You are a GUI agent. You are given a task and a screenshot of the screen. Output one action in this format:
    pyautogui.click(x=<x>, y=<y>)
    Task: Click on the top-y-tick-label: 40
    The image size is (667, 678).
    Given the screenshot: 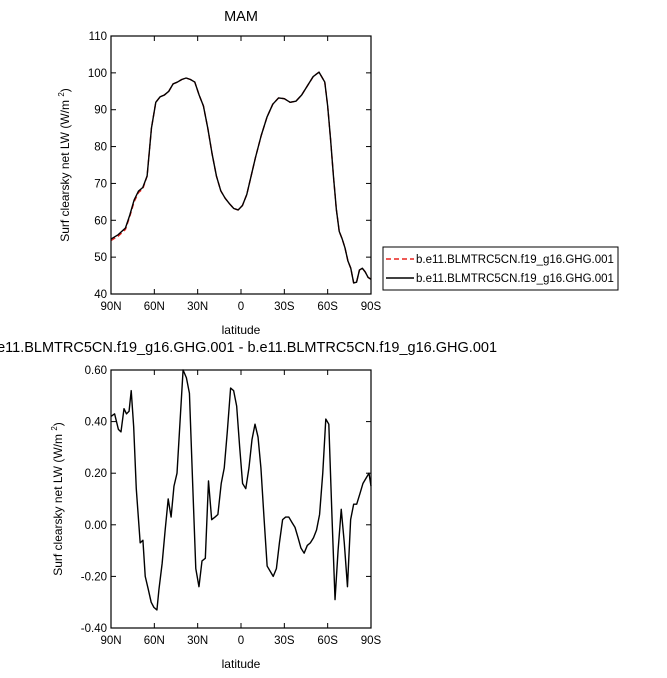 What is the action you would take?
    pyautogui.click(x=100, y=295)
    